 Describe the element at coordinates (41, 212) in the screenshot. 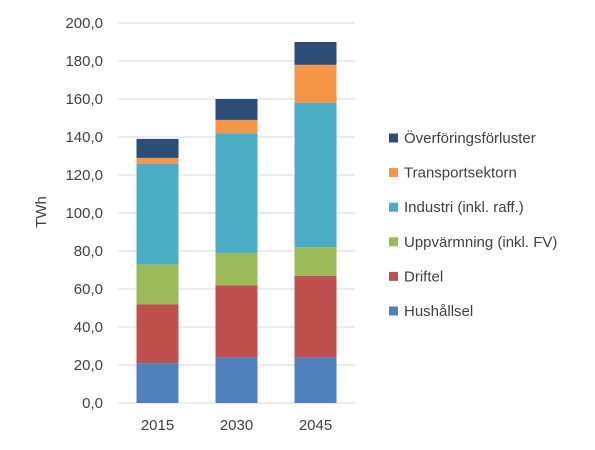

I see `y-axis-title: TWh` at that location.